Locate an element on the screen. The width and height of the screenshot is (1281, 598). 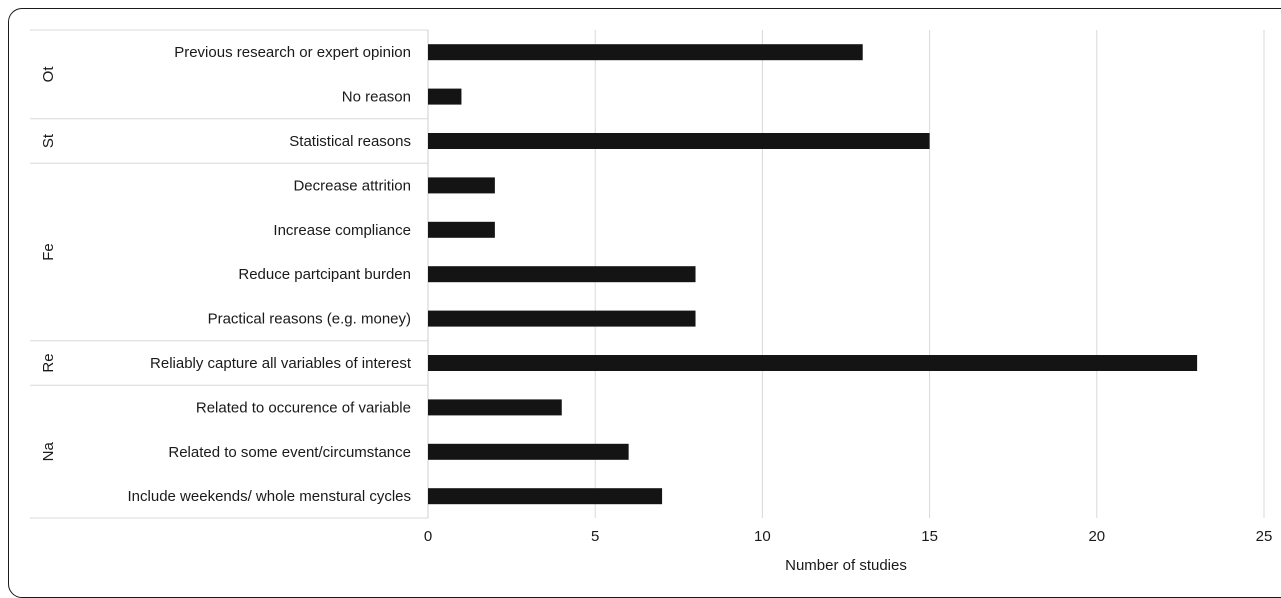
x-tick-label: 20 is located at coordinates (1096, 536).